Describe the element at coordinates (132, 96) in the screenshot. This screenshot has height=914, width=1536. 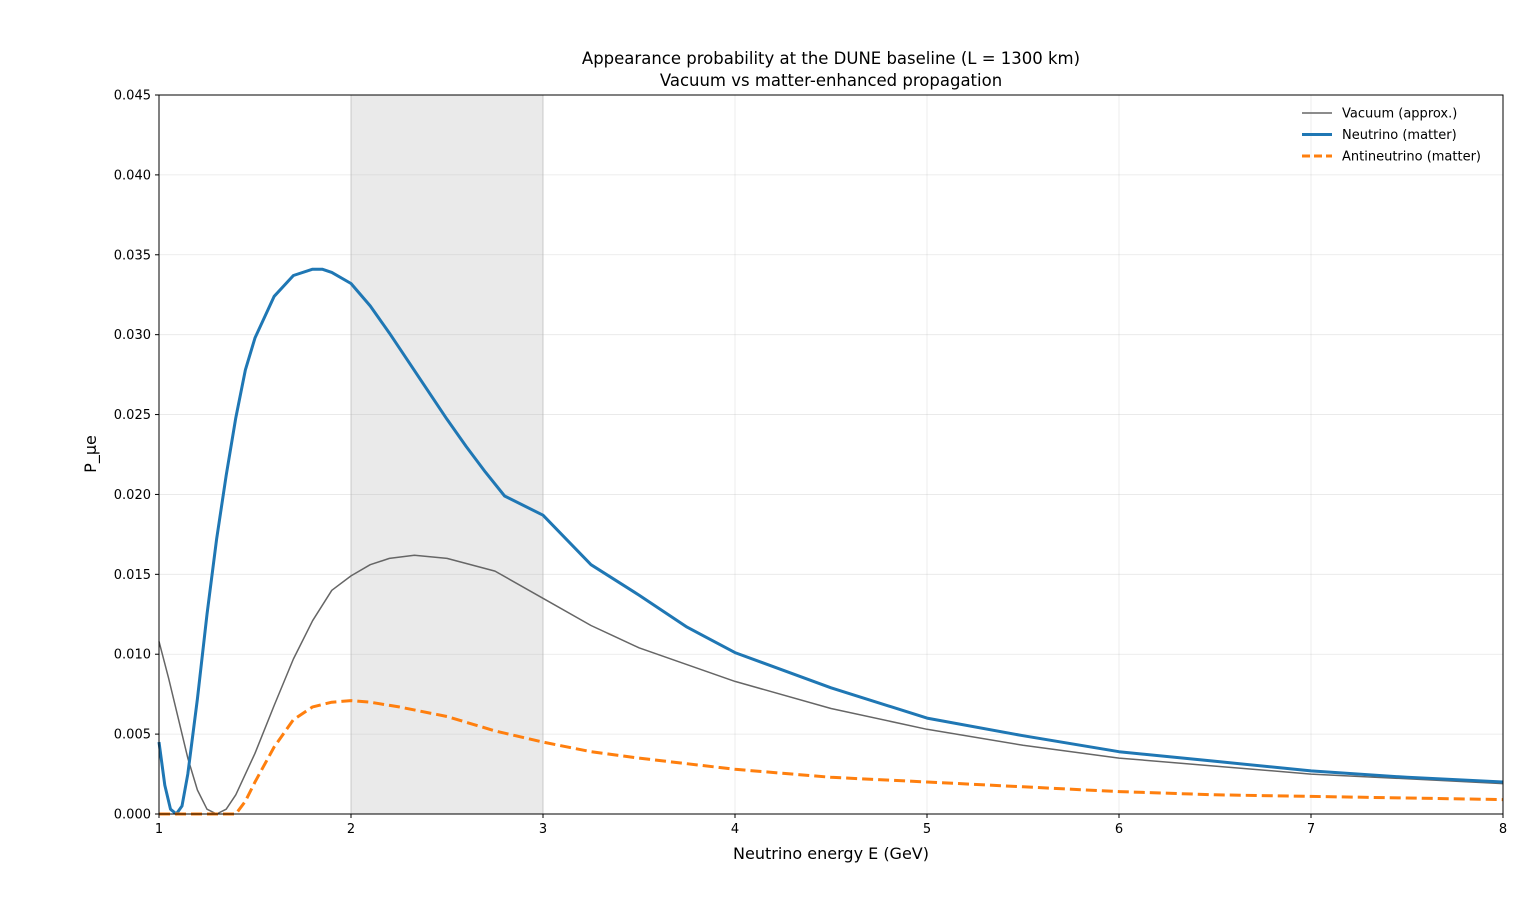
I see `y-tick-label: 0.045` at that location.